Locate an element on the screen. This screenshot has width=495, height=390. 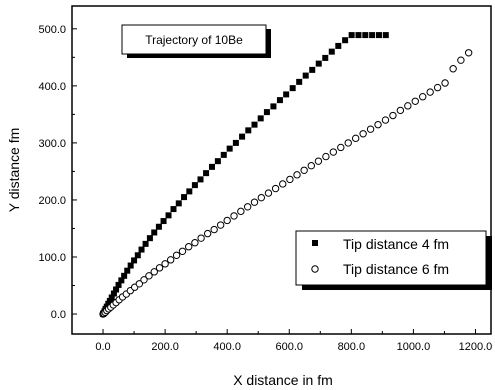
y-tick-label: 500.0 is located at coordinates (52, 30).